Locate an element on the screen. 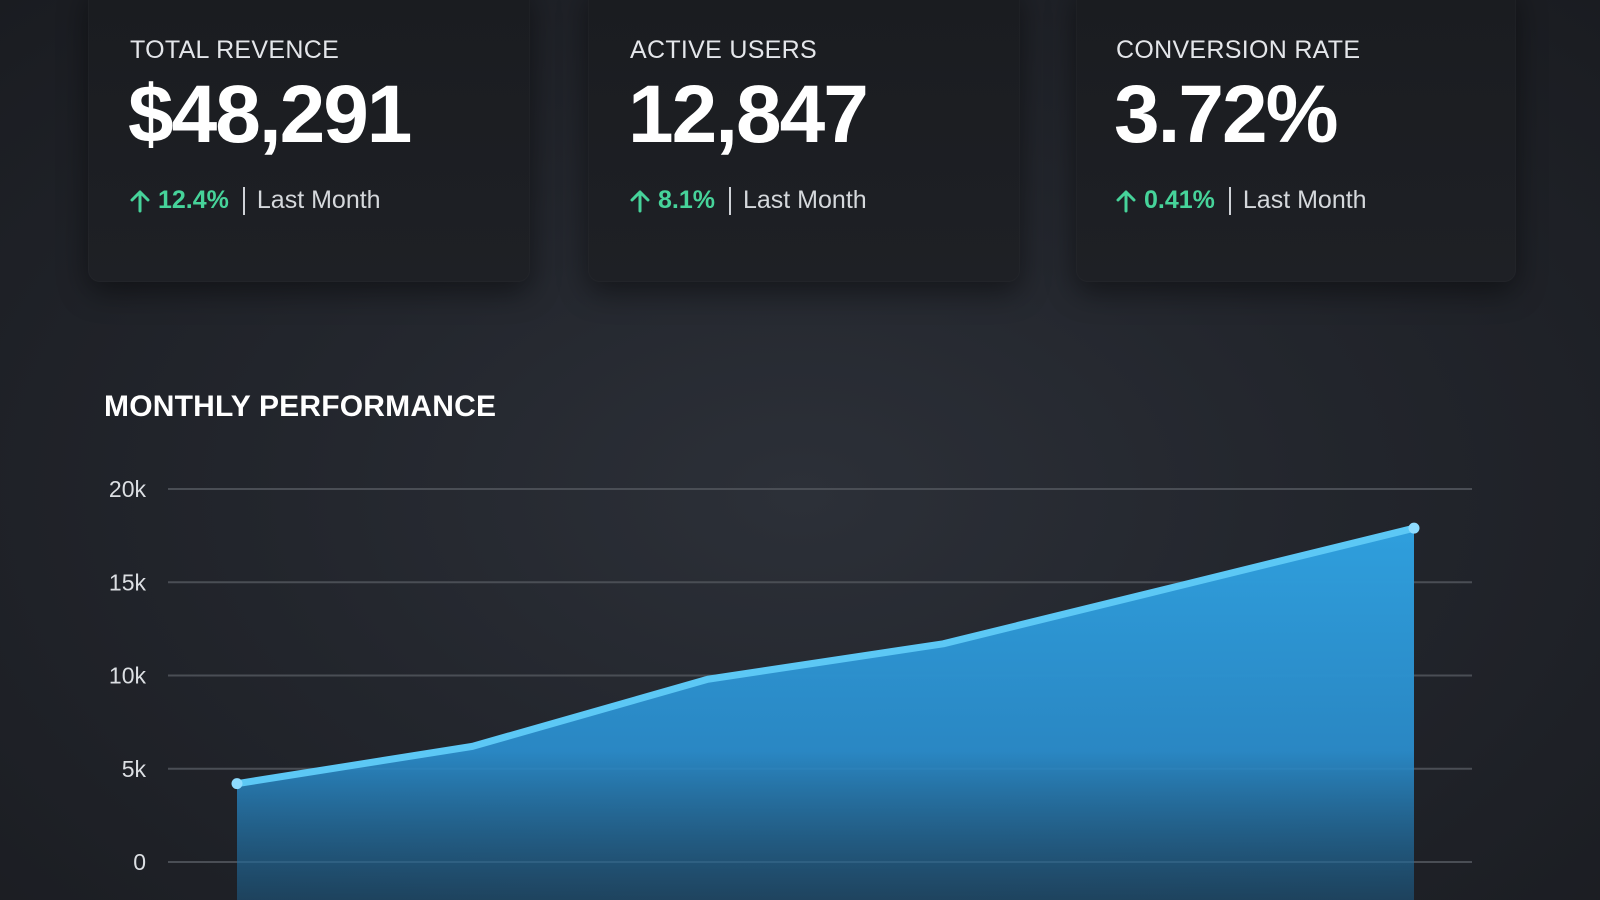 The image size is (1600, 900). y-tick-label: 10k is located at coordinates (128, 676).